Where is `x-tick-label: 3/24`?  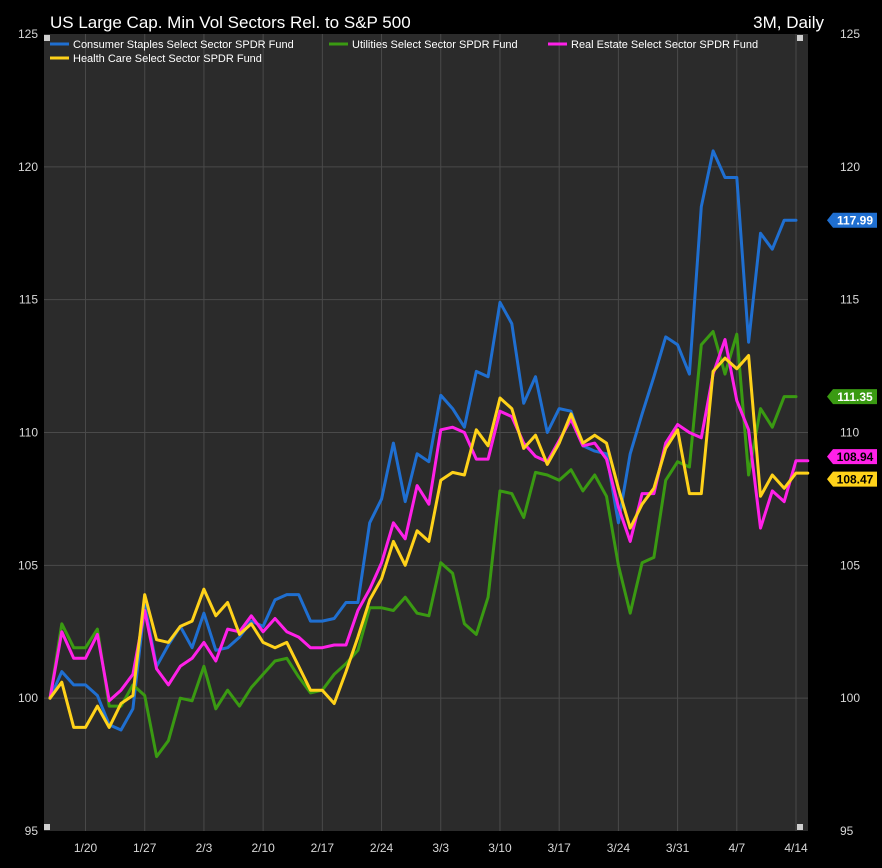 x-tick-label: 3/24 is located at coordinates (619, 848).